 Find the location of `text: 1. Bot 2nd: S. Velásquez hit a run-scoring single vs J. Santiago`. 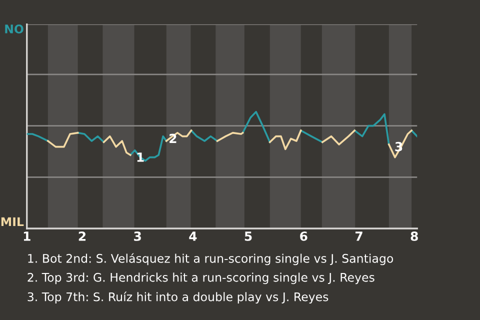

text: 1. Bot 2nd: S. Velásquez hit a run-scoring single vs J. Santiago is located at coordinates (211, 259).